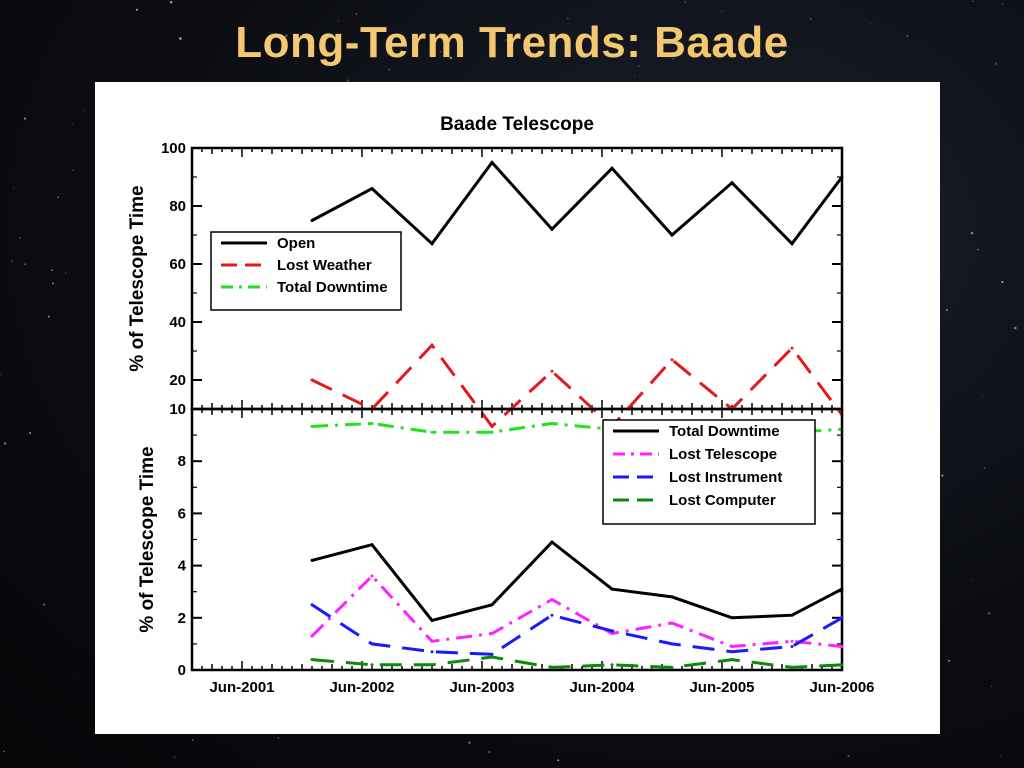 Image resolution: width=1024 pixels, height=768 pixels. What do you see at coordinates (182, 618) in the screenshot?
I see `y-tick-label: 2` at bounding box center [182, 618].